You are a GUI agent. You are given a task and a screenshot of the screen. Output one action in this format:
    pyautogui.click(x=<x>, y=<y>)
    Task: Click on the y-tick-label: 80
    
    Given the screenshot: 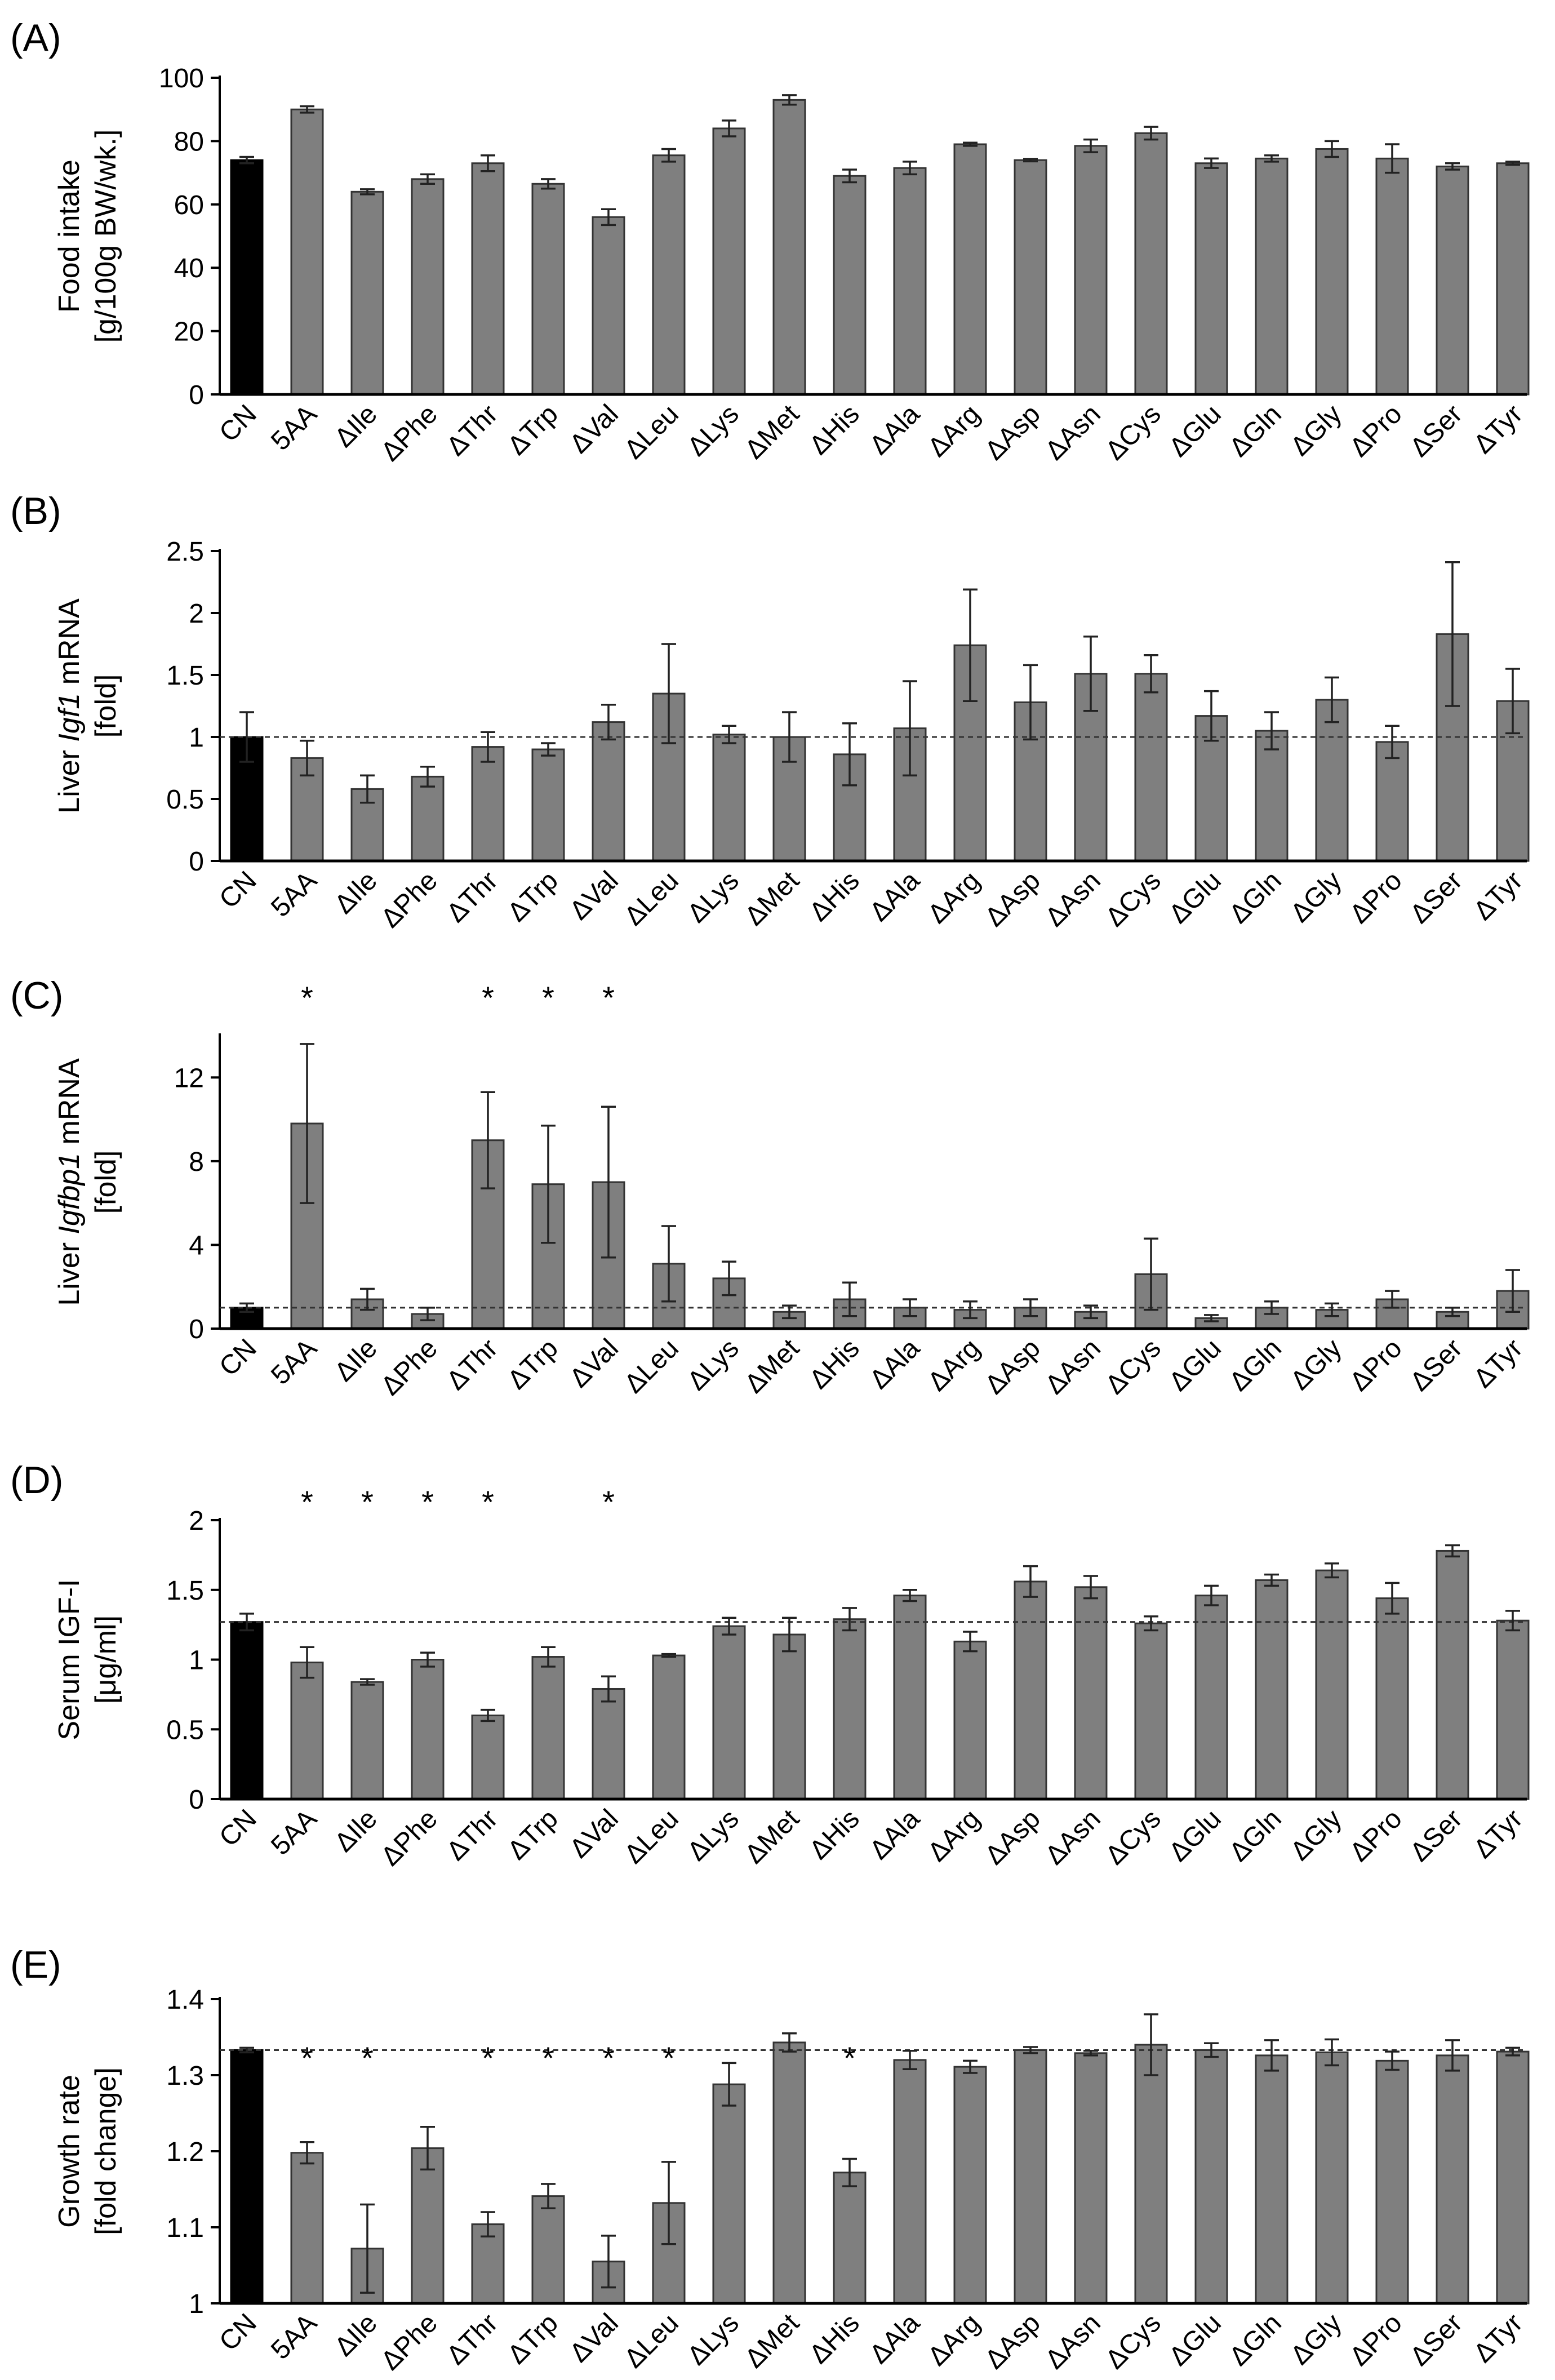 What is the action you would take?
    pyautogui.click(x=189, y=142)
    